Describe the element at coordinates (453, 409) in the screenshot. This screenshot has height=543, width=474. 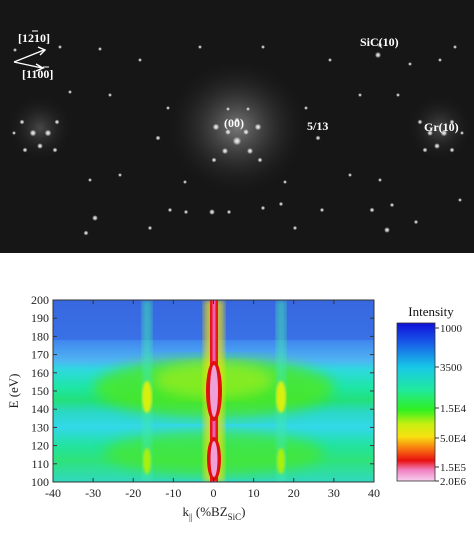
I see `colorbar-tick-label: 1.5E4` at that location.